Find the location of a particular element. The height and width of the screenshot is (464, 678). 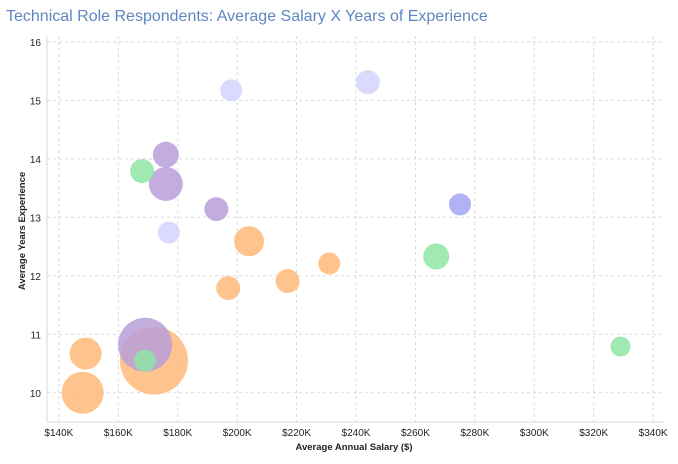

y-tick-label: 15 is located at coordinates (36, 101).